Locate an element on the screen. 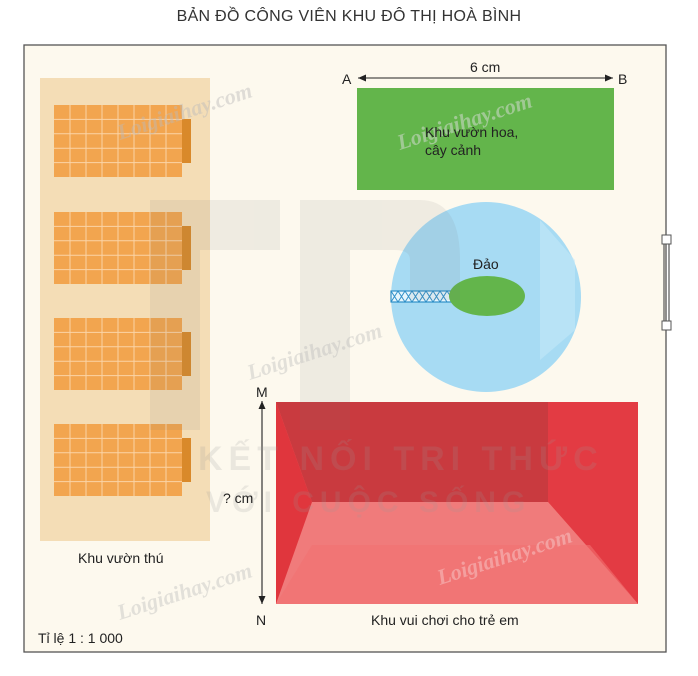  bg-watermark-line2: VỚI CUỘC SỐNG is located at coordinates (368, 502).